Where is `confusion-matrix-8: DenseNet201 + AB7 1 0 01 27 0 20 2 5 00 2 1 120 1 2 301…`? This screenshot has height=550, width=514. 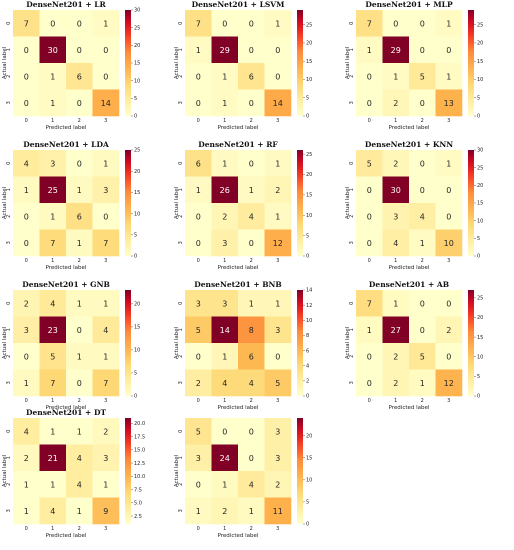 confusion-matrix-8: DenseNet201 + AB7 1 0 01 27 0 20 2 5 00 2 1 120 1 2 301… is located at coordinates (414, 345).